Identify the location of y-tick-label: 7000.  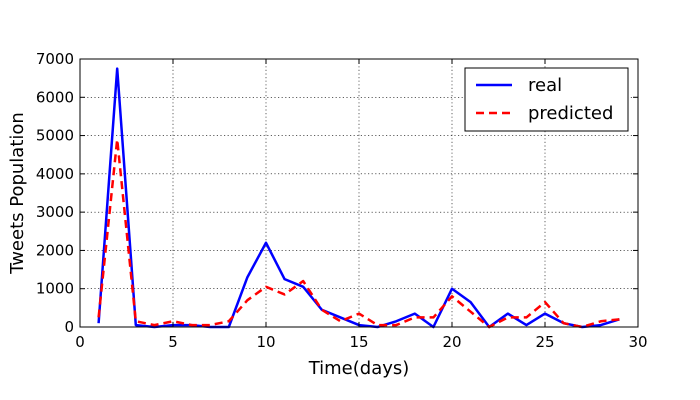
(55, 59).